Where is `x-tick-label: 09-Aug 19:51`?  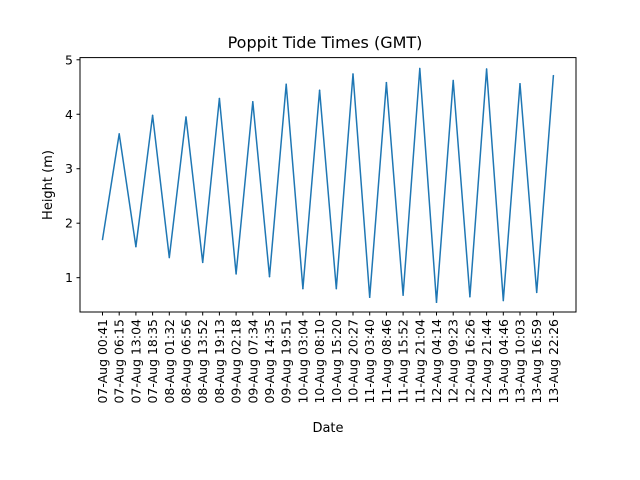 x-tick-label: 09-Aug 19:51 is located at coordinates (286, 361).